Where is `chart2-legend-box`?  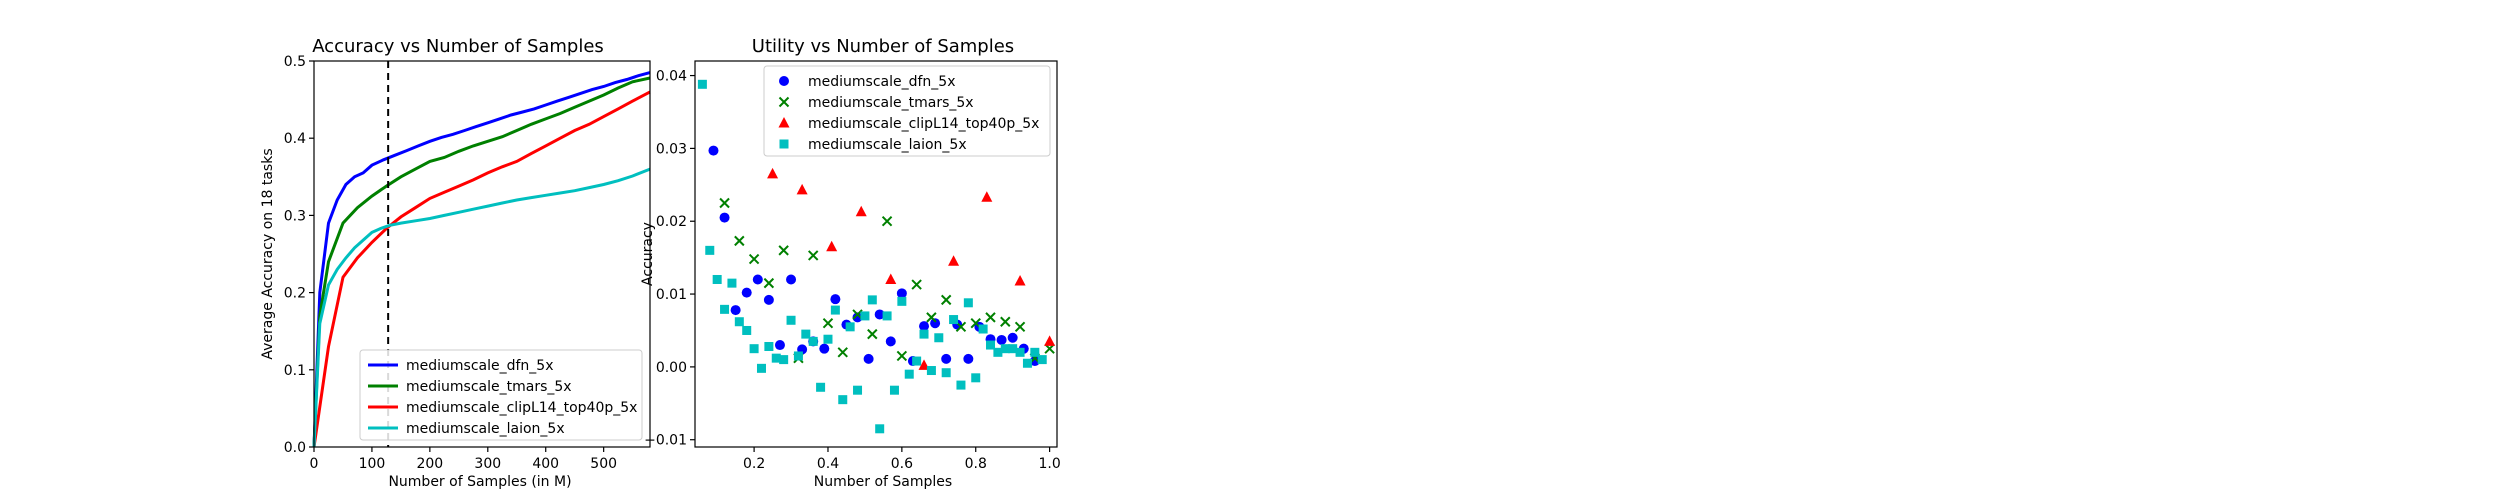 chart2-legend-box is located at coordinates (907, 111).